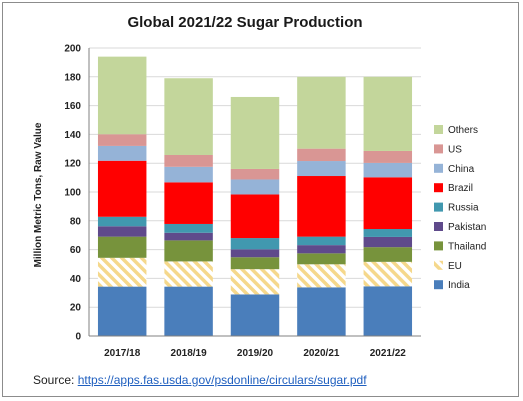 The height and width of the screenshot is (401, 523). I want to click on legend-swatch-brazil, so click(438, 188).